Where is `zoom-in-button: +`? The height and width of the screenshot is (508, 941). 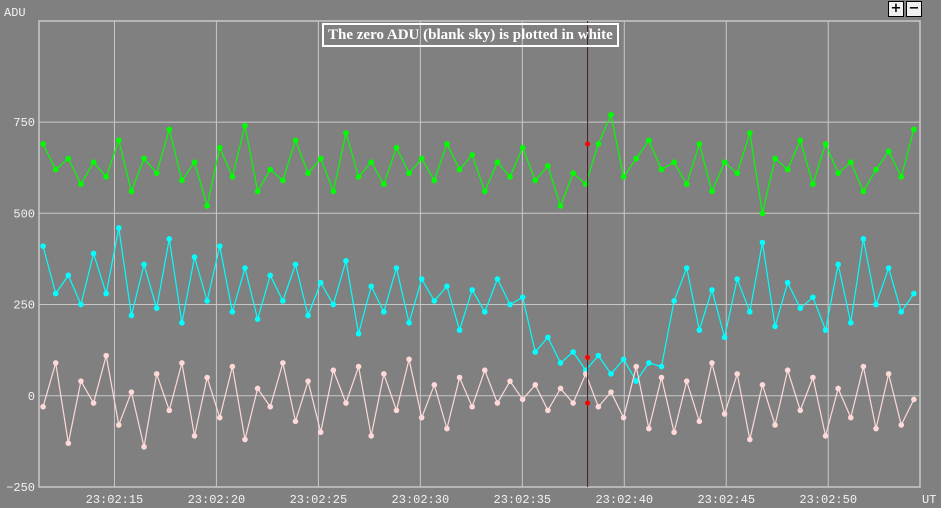 zoom-in-button: + is located at coordinates (896, 9).